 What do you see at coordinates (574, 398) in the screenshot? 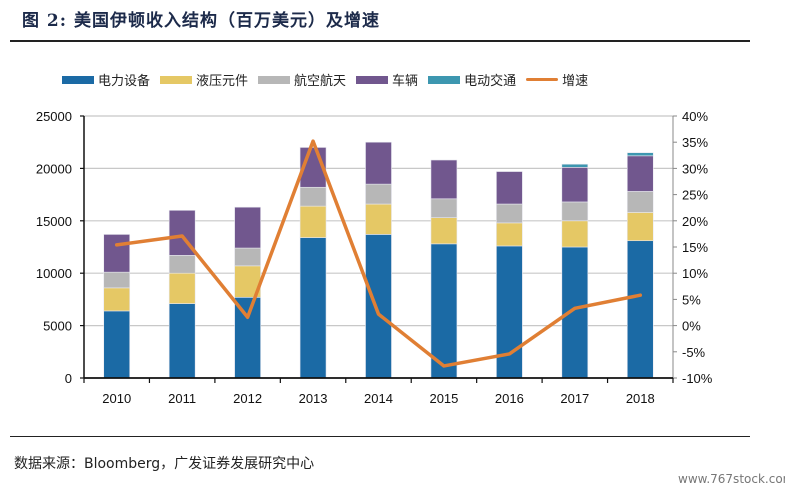
I see `x-tick-label: 2017` at bounding box center [574, 398].